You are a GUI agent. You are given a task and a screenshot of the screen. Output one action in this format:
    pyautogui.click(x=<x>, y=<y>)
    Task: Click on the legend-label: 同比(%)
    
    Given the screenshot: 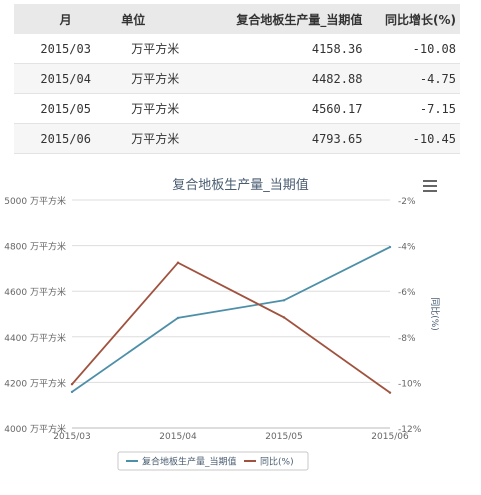 What is the action you would take?
    pyautogui.click(x=277, y=462)
    